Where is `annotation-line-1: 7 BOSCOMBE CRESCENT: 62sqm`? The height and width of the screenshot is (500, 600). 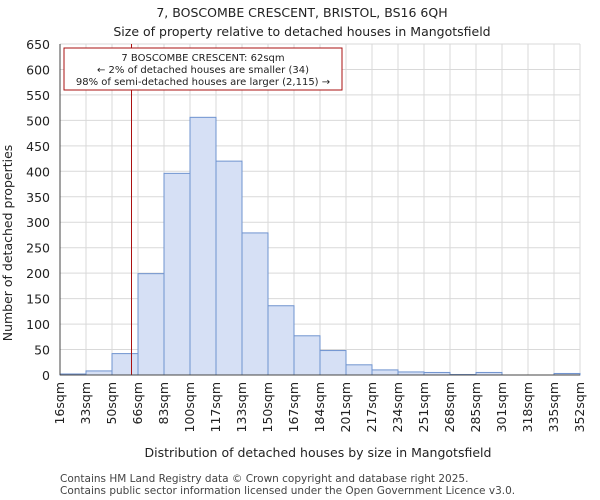
annotation-line-1: 7 BOSCOMBE CRESCENT: 62sqm is located at coordinates (202, 58).